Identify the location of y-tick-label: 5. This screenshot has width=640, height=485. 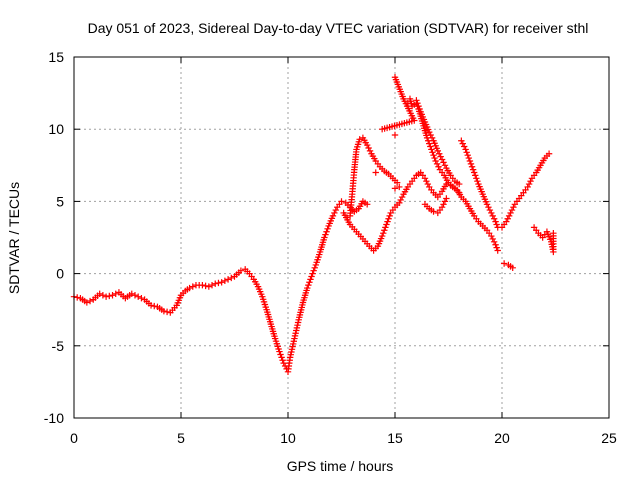
(60, 201).